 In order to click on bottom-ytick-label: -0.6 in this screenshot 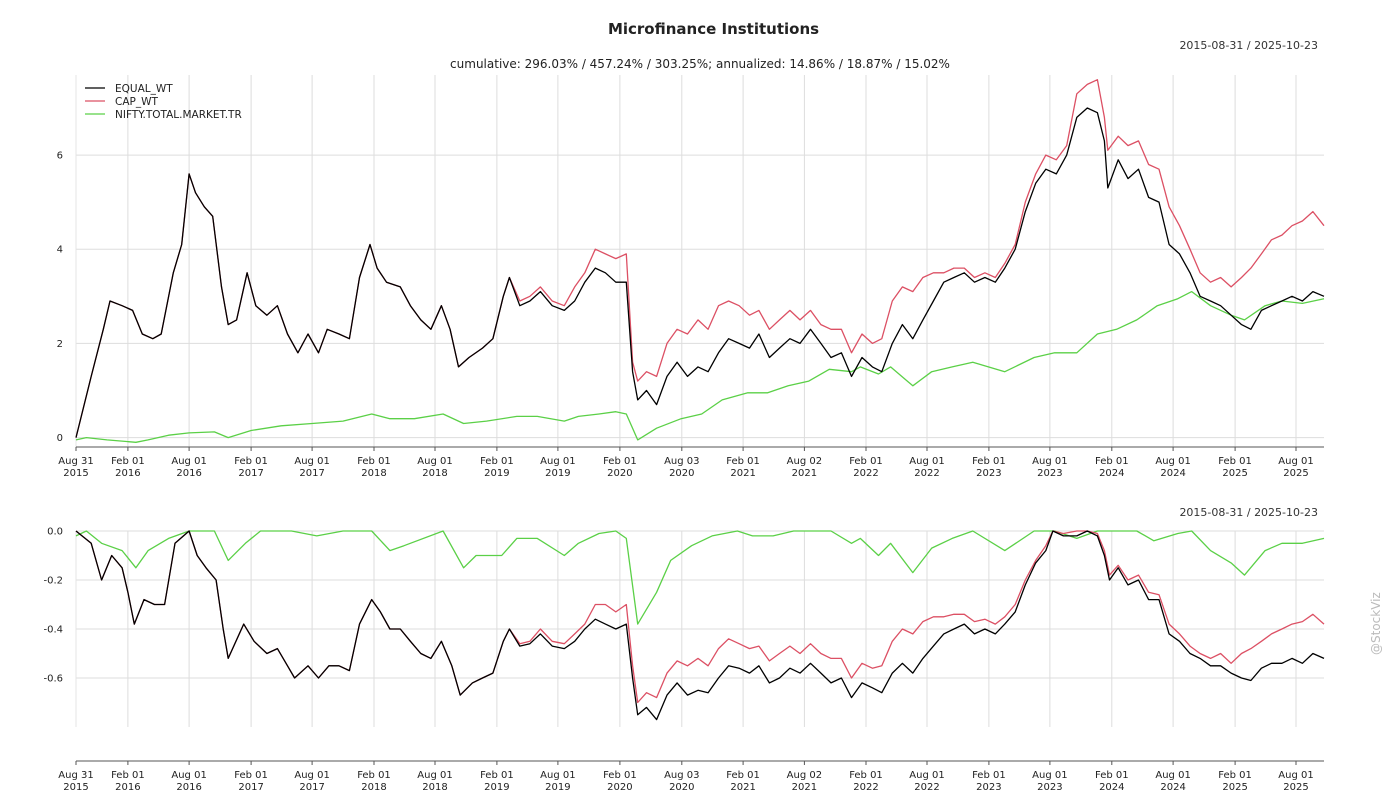, I will do `click(53, 679)`.